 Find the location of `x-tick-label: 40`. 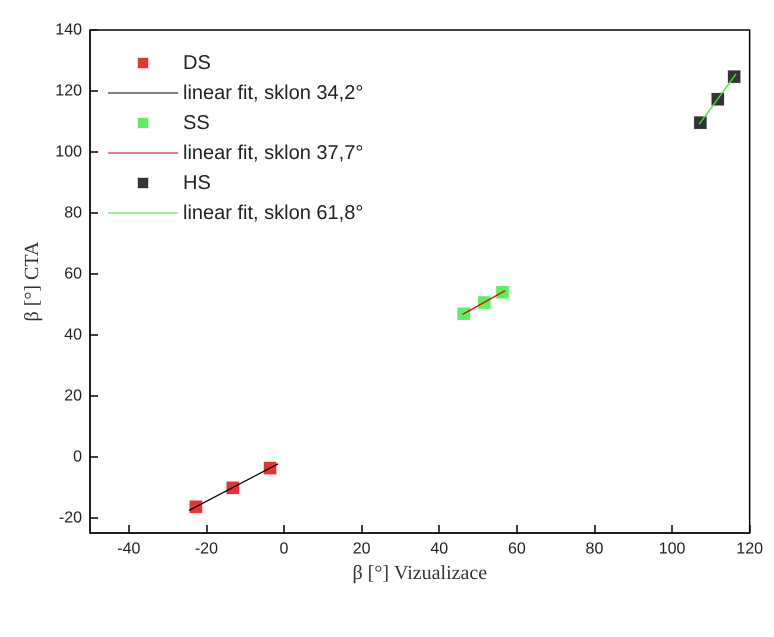

x-tick-label: 40 is located at coordinates (439, 549).